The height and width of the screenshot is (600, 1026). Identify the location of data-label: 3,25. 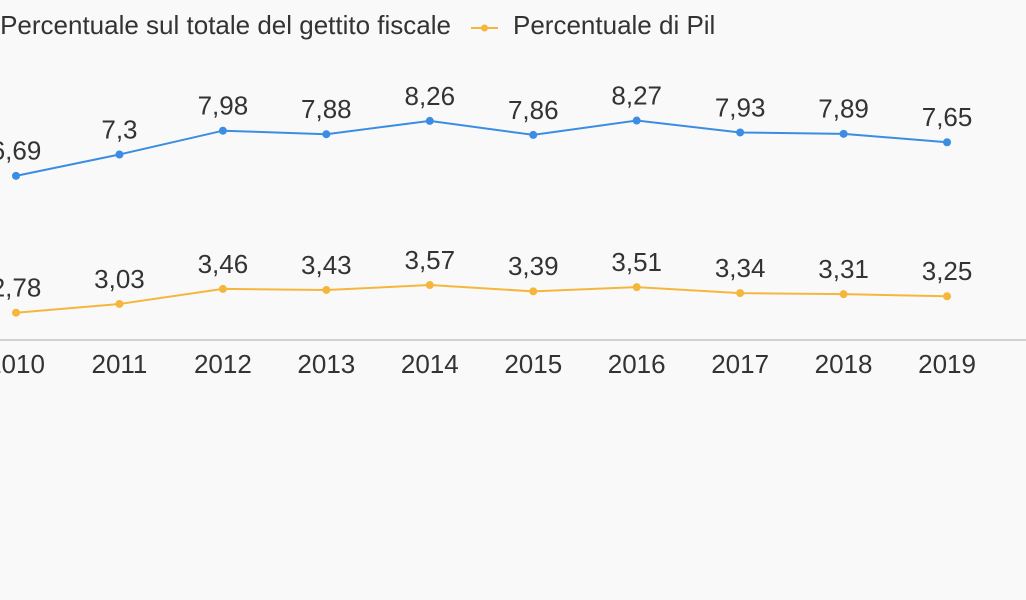
(947, 271).